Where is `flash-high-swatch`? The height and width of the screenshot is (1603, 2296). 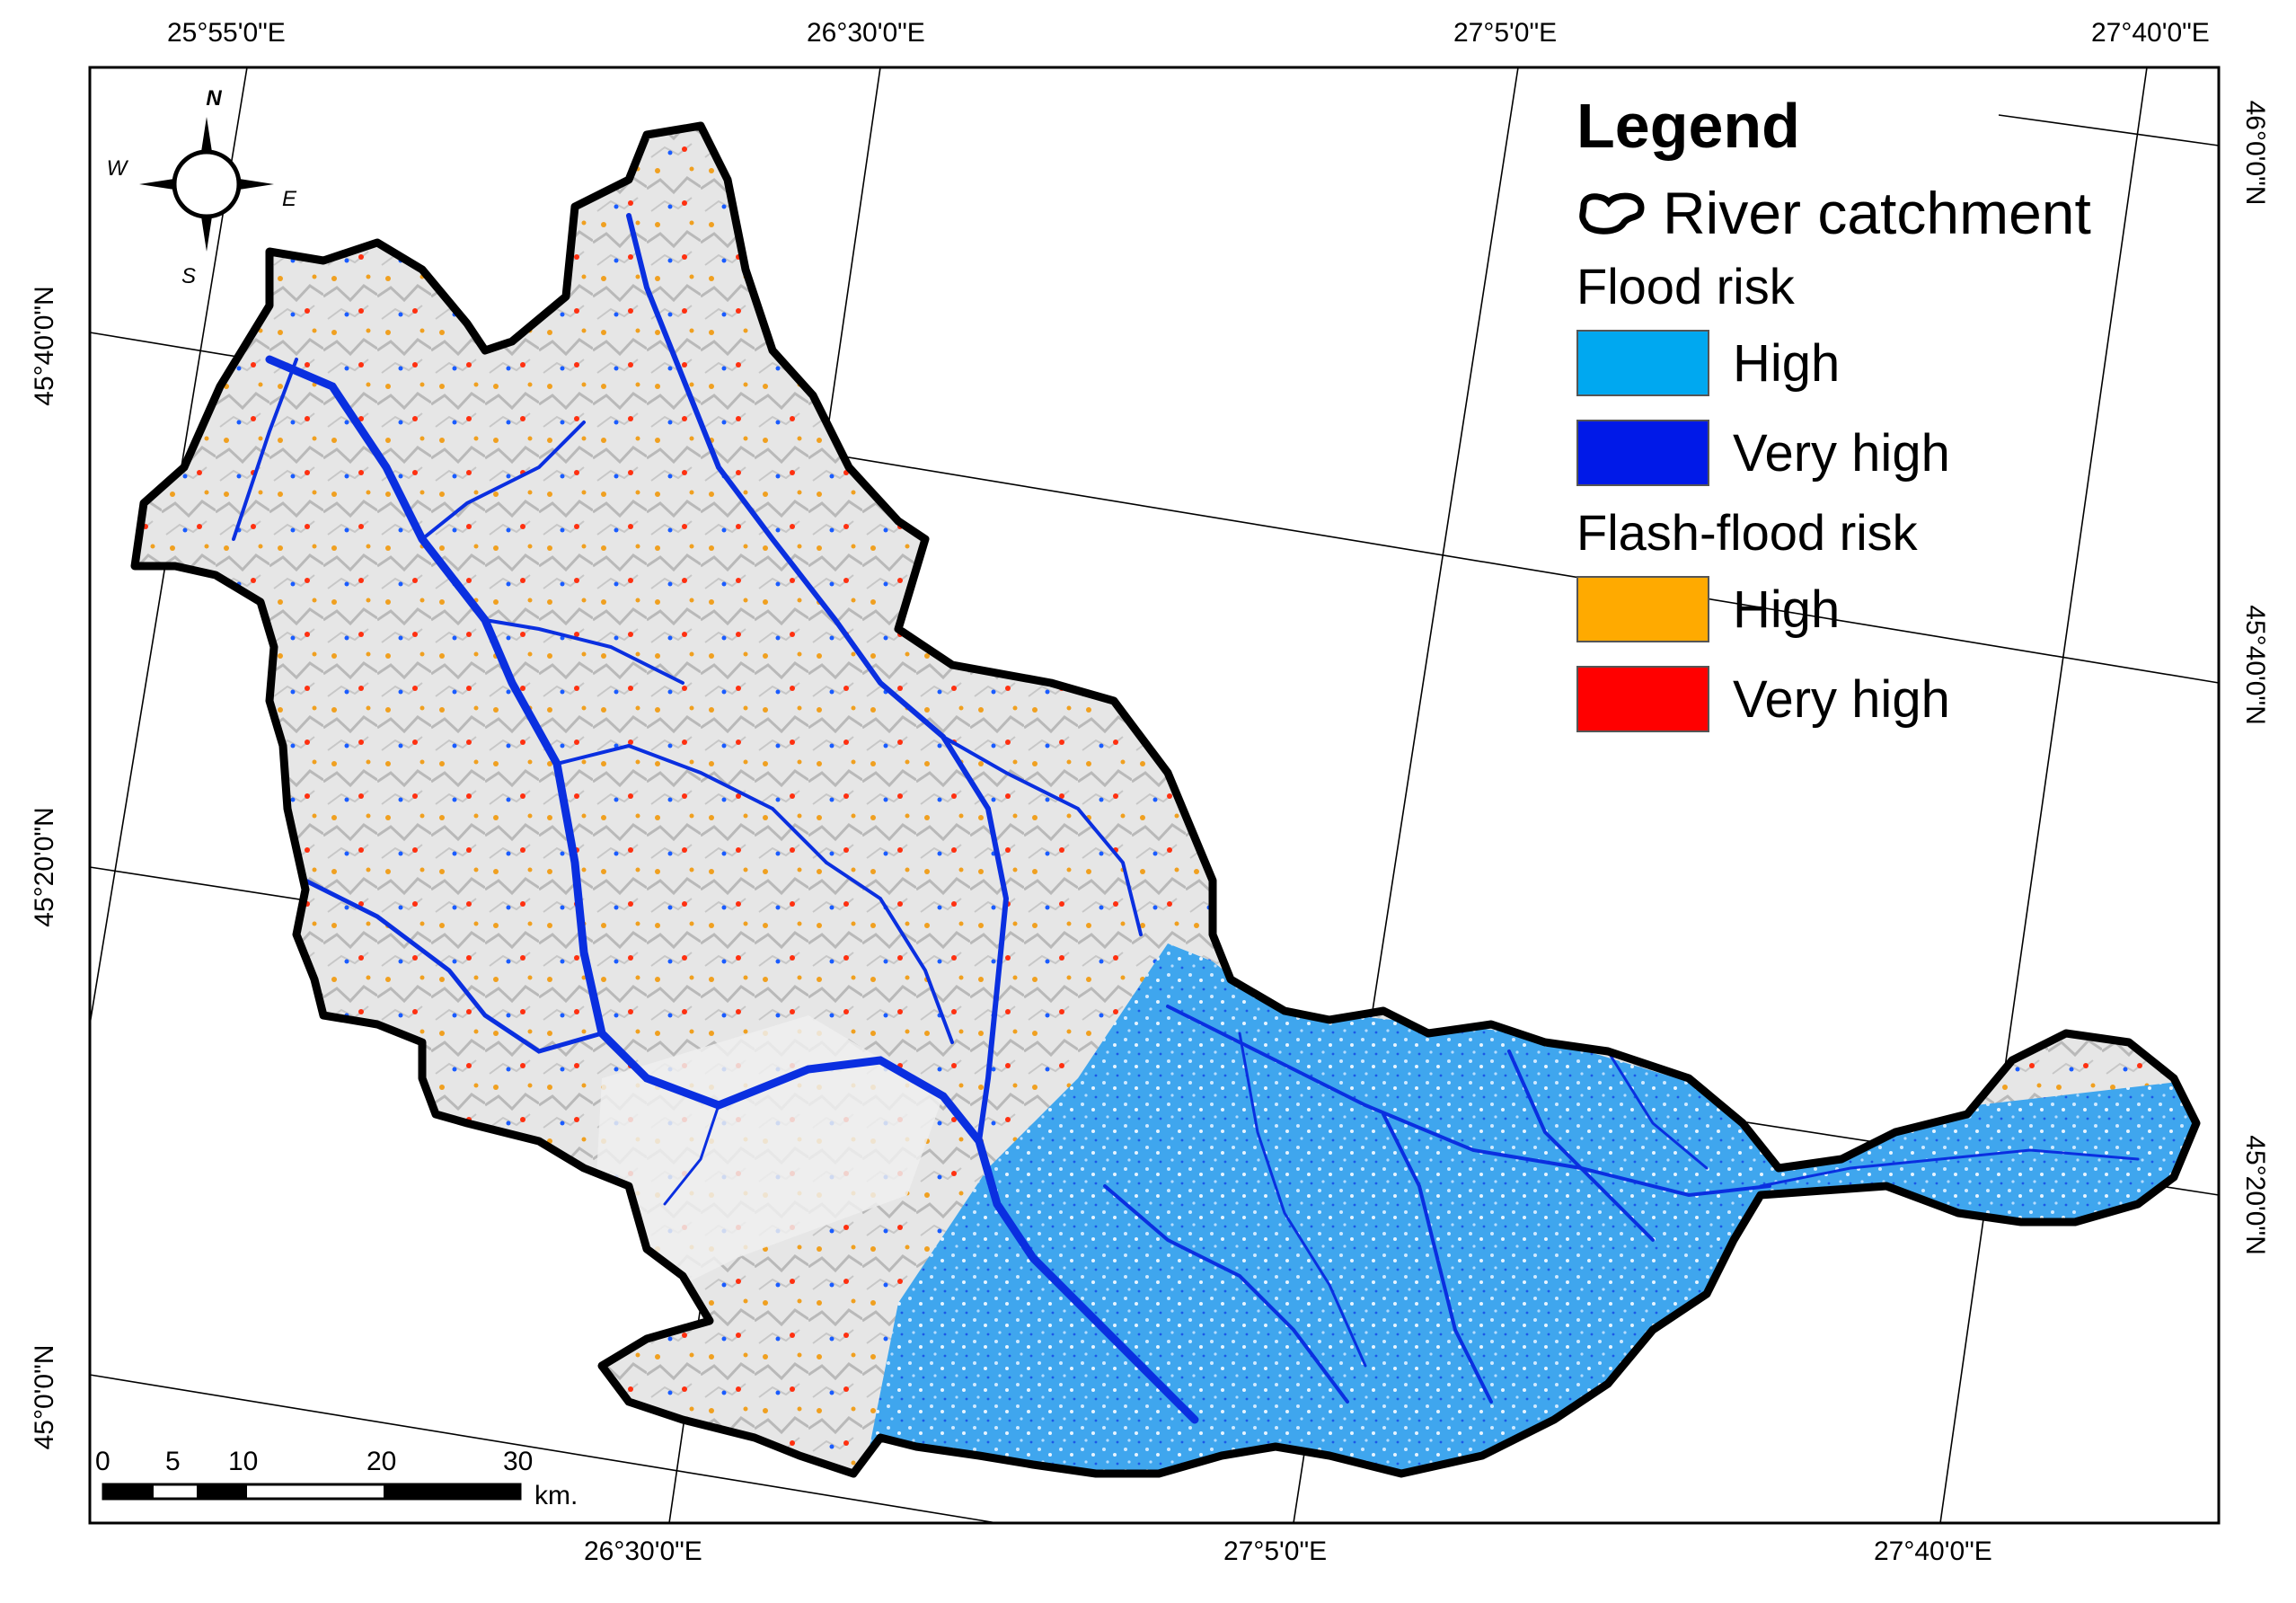
flash-high-swatch is located at coordinates (1642, 609).